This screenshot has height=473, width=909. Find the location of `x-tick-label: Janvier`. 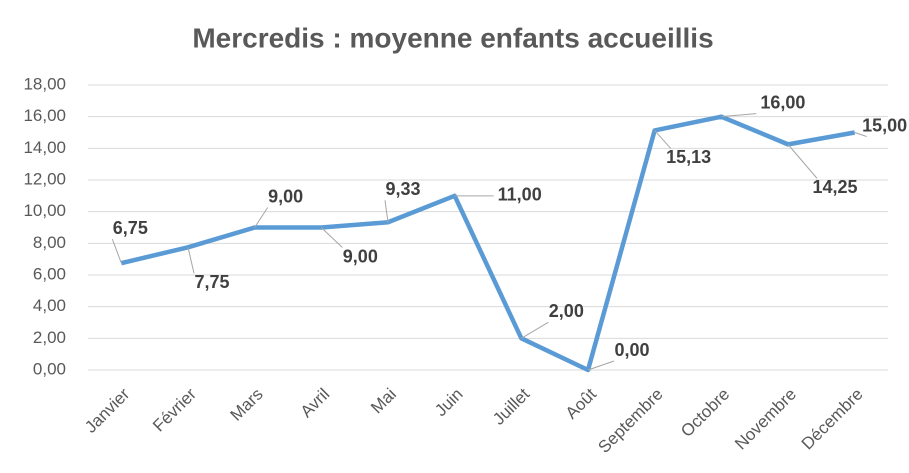

x-tick-label: Janvier is located at coordinates (107, 410).